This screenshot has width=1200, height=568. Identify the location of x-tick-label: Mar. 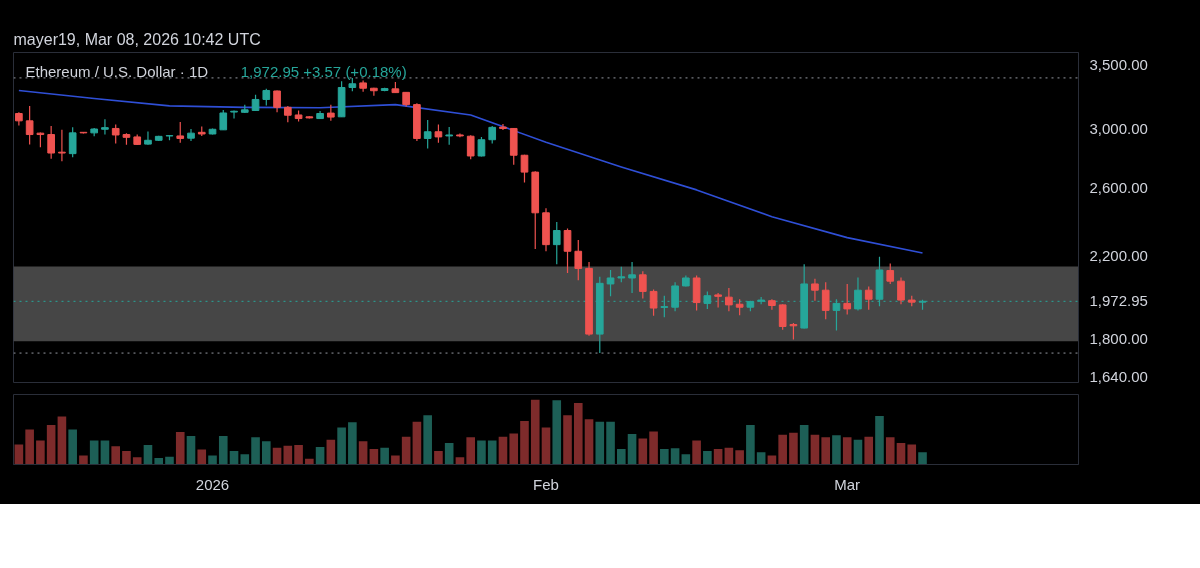
(847, 484).